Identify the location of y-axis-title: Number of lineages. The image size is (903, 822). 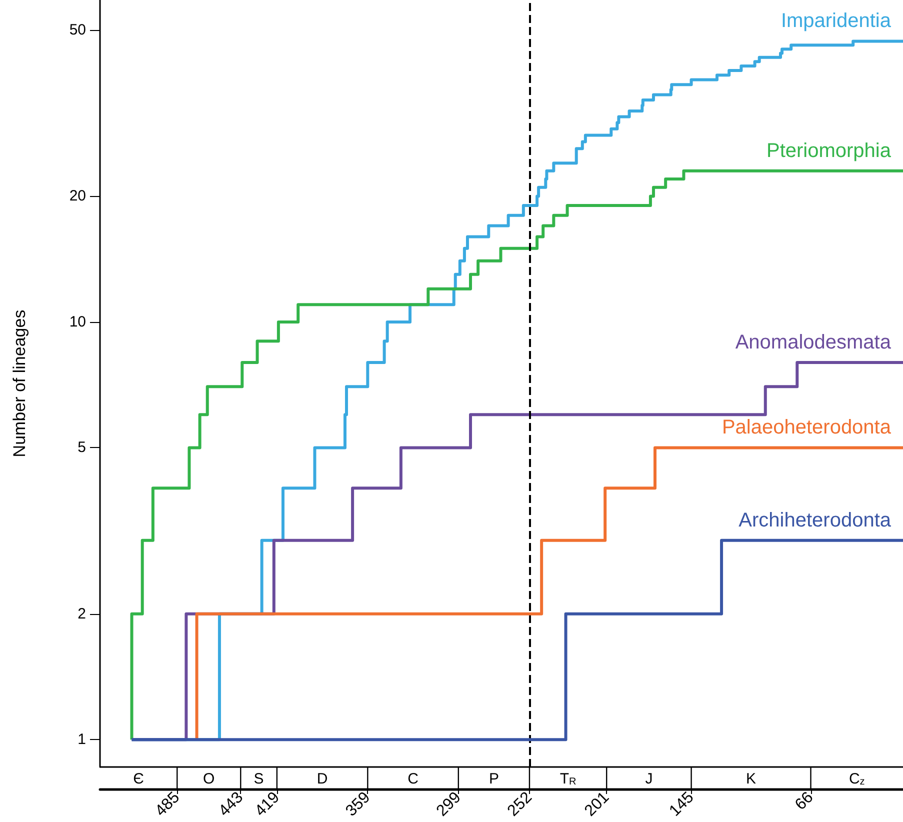
(19, 384).